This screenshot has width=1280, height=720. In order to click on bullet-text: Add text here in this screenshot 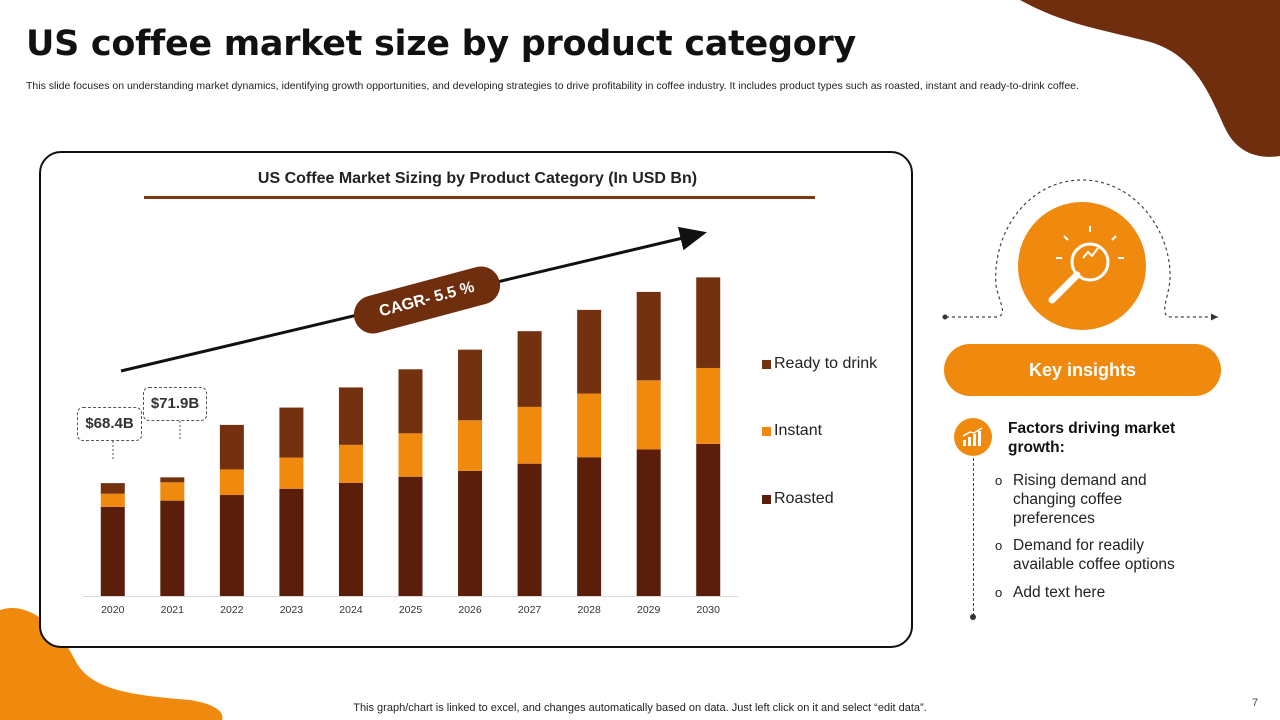, I will do `click(1059, 592)`.